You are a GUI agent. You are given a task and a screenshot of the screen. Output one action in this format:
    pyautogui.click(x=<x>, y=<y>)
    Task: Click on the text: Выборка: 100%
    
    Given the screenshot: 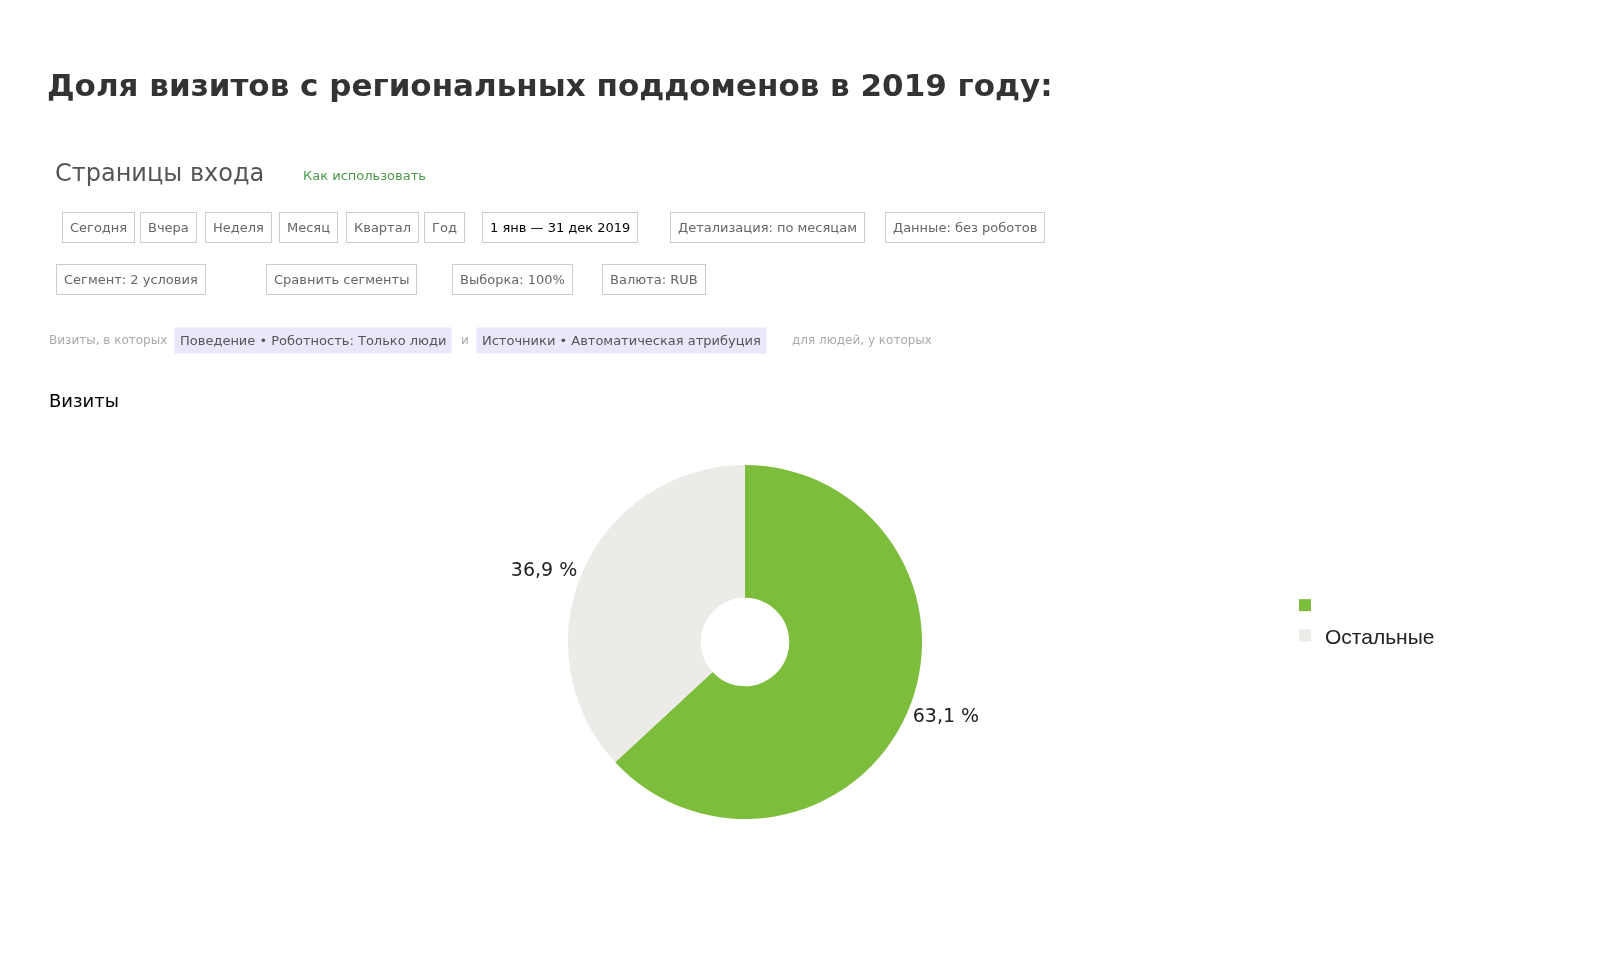 What is the action you would take?
    pyautogui.click(x=512, y=279)
    